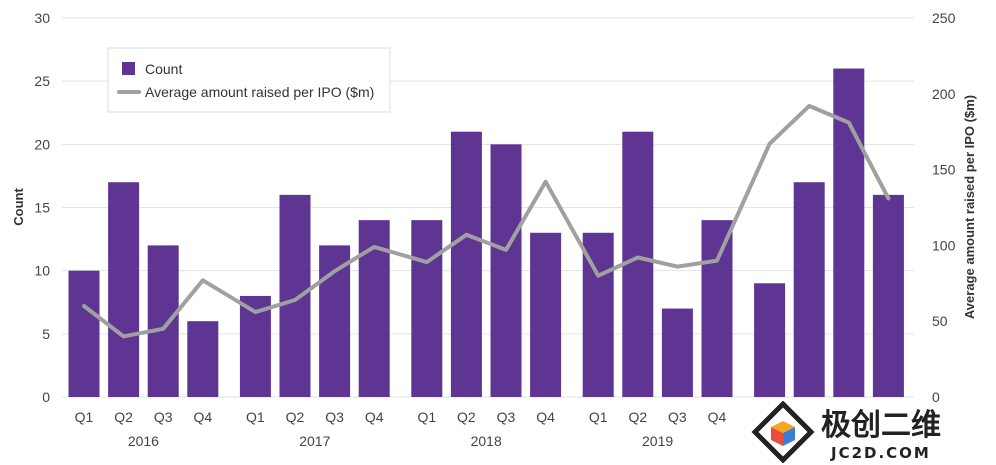  What do you see at coordinates (944, 94) in the screenshot?
I see `y2-tick-label: 200` at bounding box center [944, 94].